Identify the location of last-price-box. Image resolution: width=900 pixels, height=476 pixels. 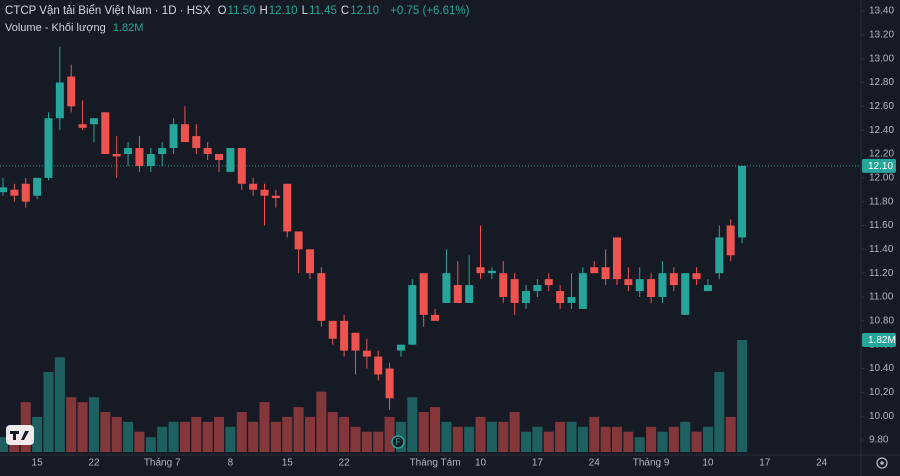
(879, 165).